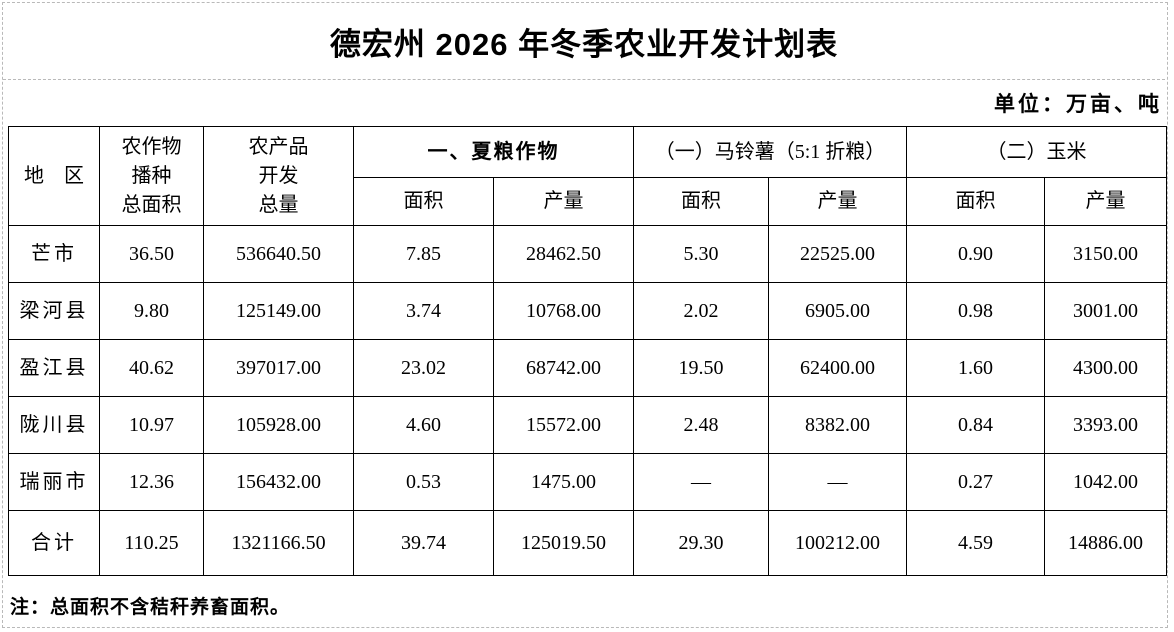 This screenshot has width=1174, height=632. I want to click on header-group-corn: （二）玉米, so click(1036, 152).